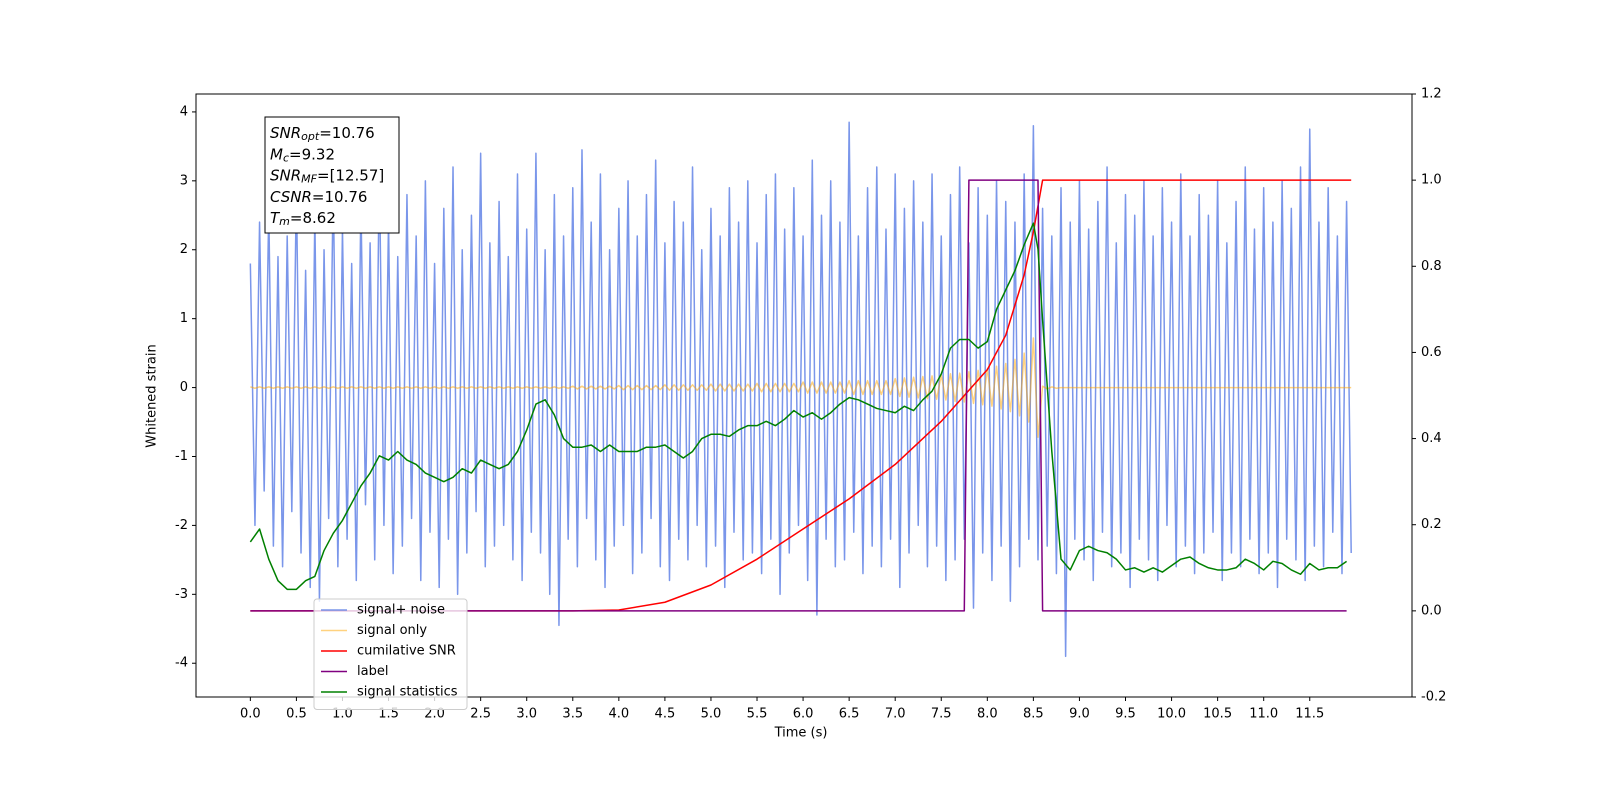 The height and width of the screenshot is (800, 1600). What do you see at coordinates (181, 663) in the screenshot?
I see `y-tick-label: -4` at bounding box center [181, 663].